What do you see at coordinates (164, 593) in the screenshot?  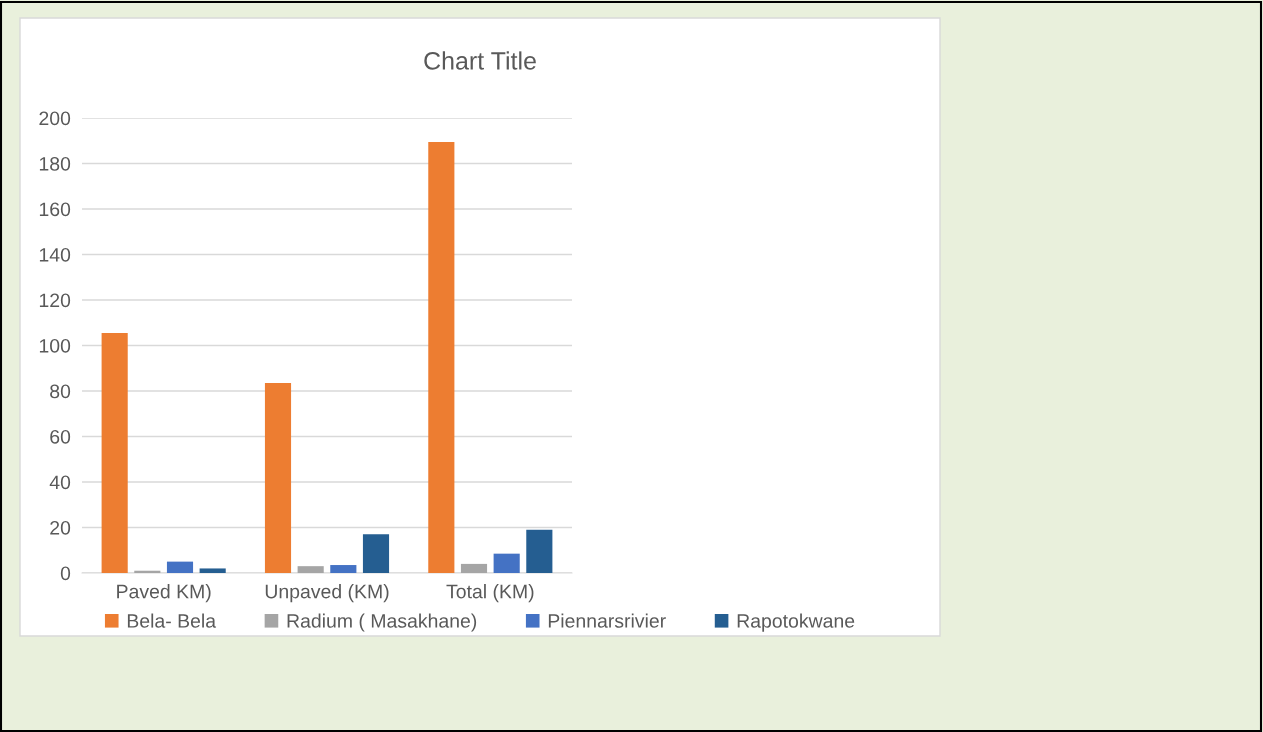 I see `x-tick-label: Paved KM)` at bounding box center [164, 593].